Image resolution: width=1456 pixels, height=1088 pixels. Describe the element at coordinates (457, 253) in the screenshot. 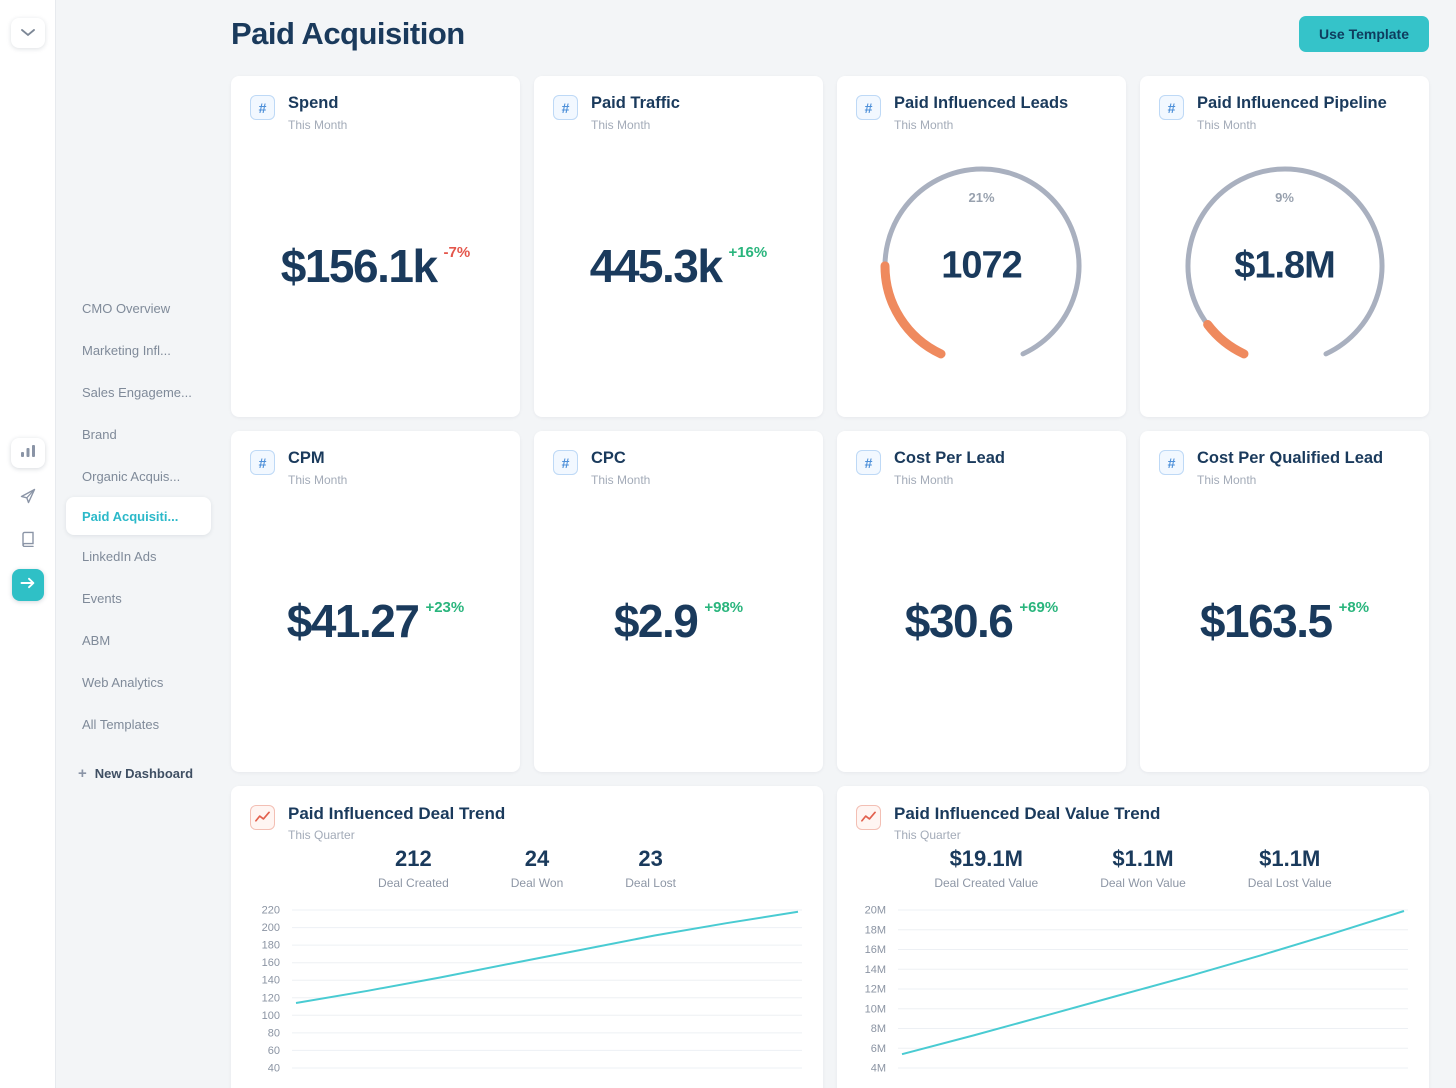

I see `metric-delta-badge: -7%` at that location.